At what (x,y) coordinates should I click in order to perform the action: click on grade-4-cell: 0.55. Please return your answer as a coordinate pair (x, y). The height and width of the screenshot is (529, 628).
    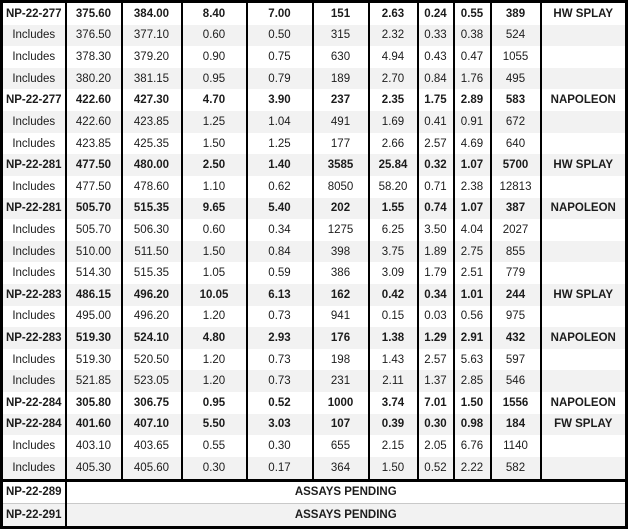
    Looking at the image, I should click on (472, 13).